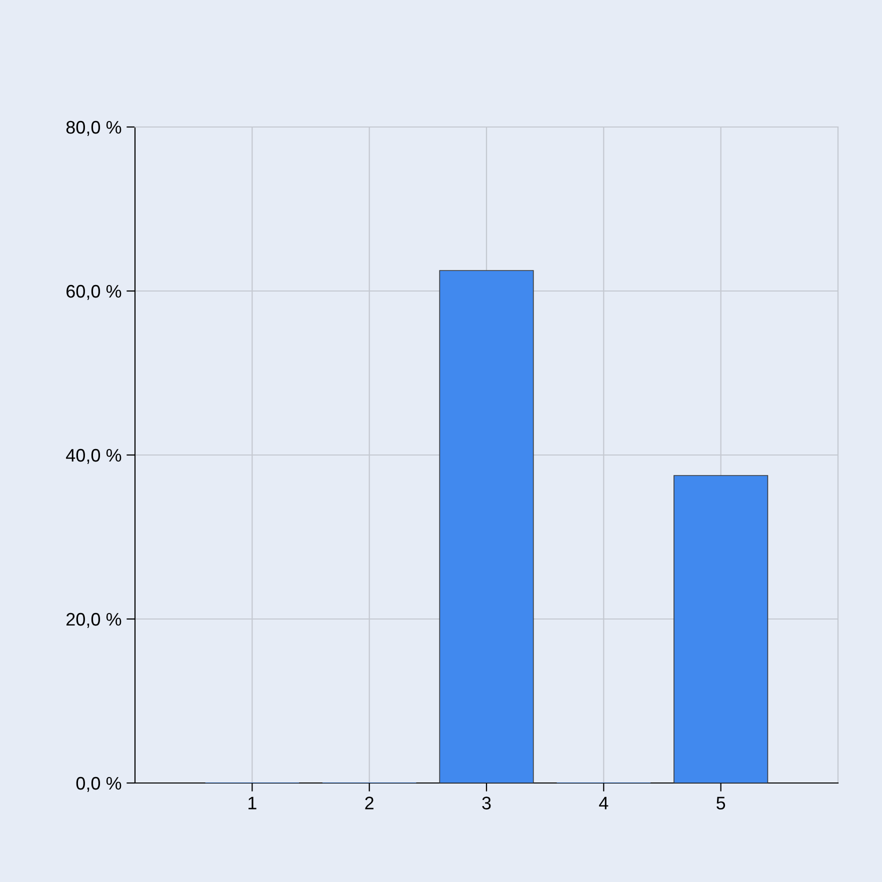  I want to click on y-tick-label: 80,0 %, so click(94, 128).